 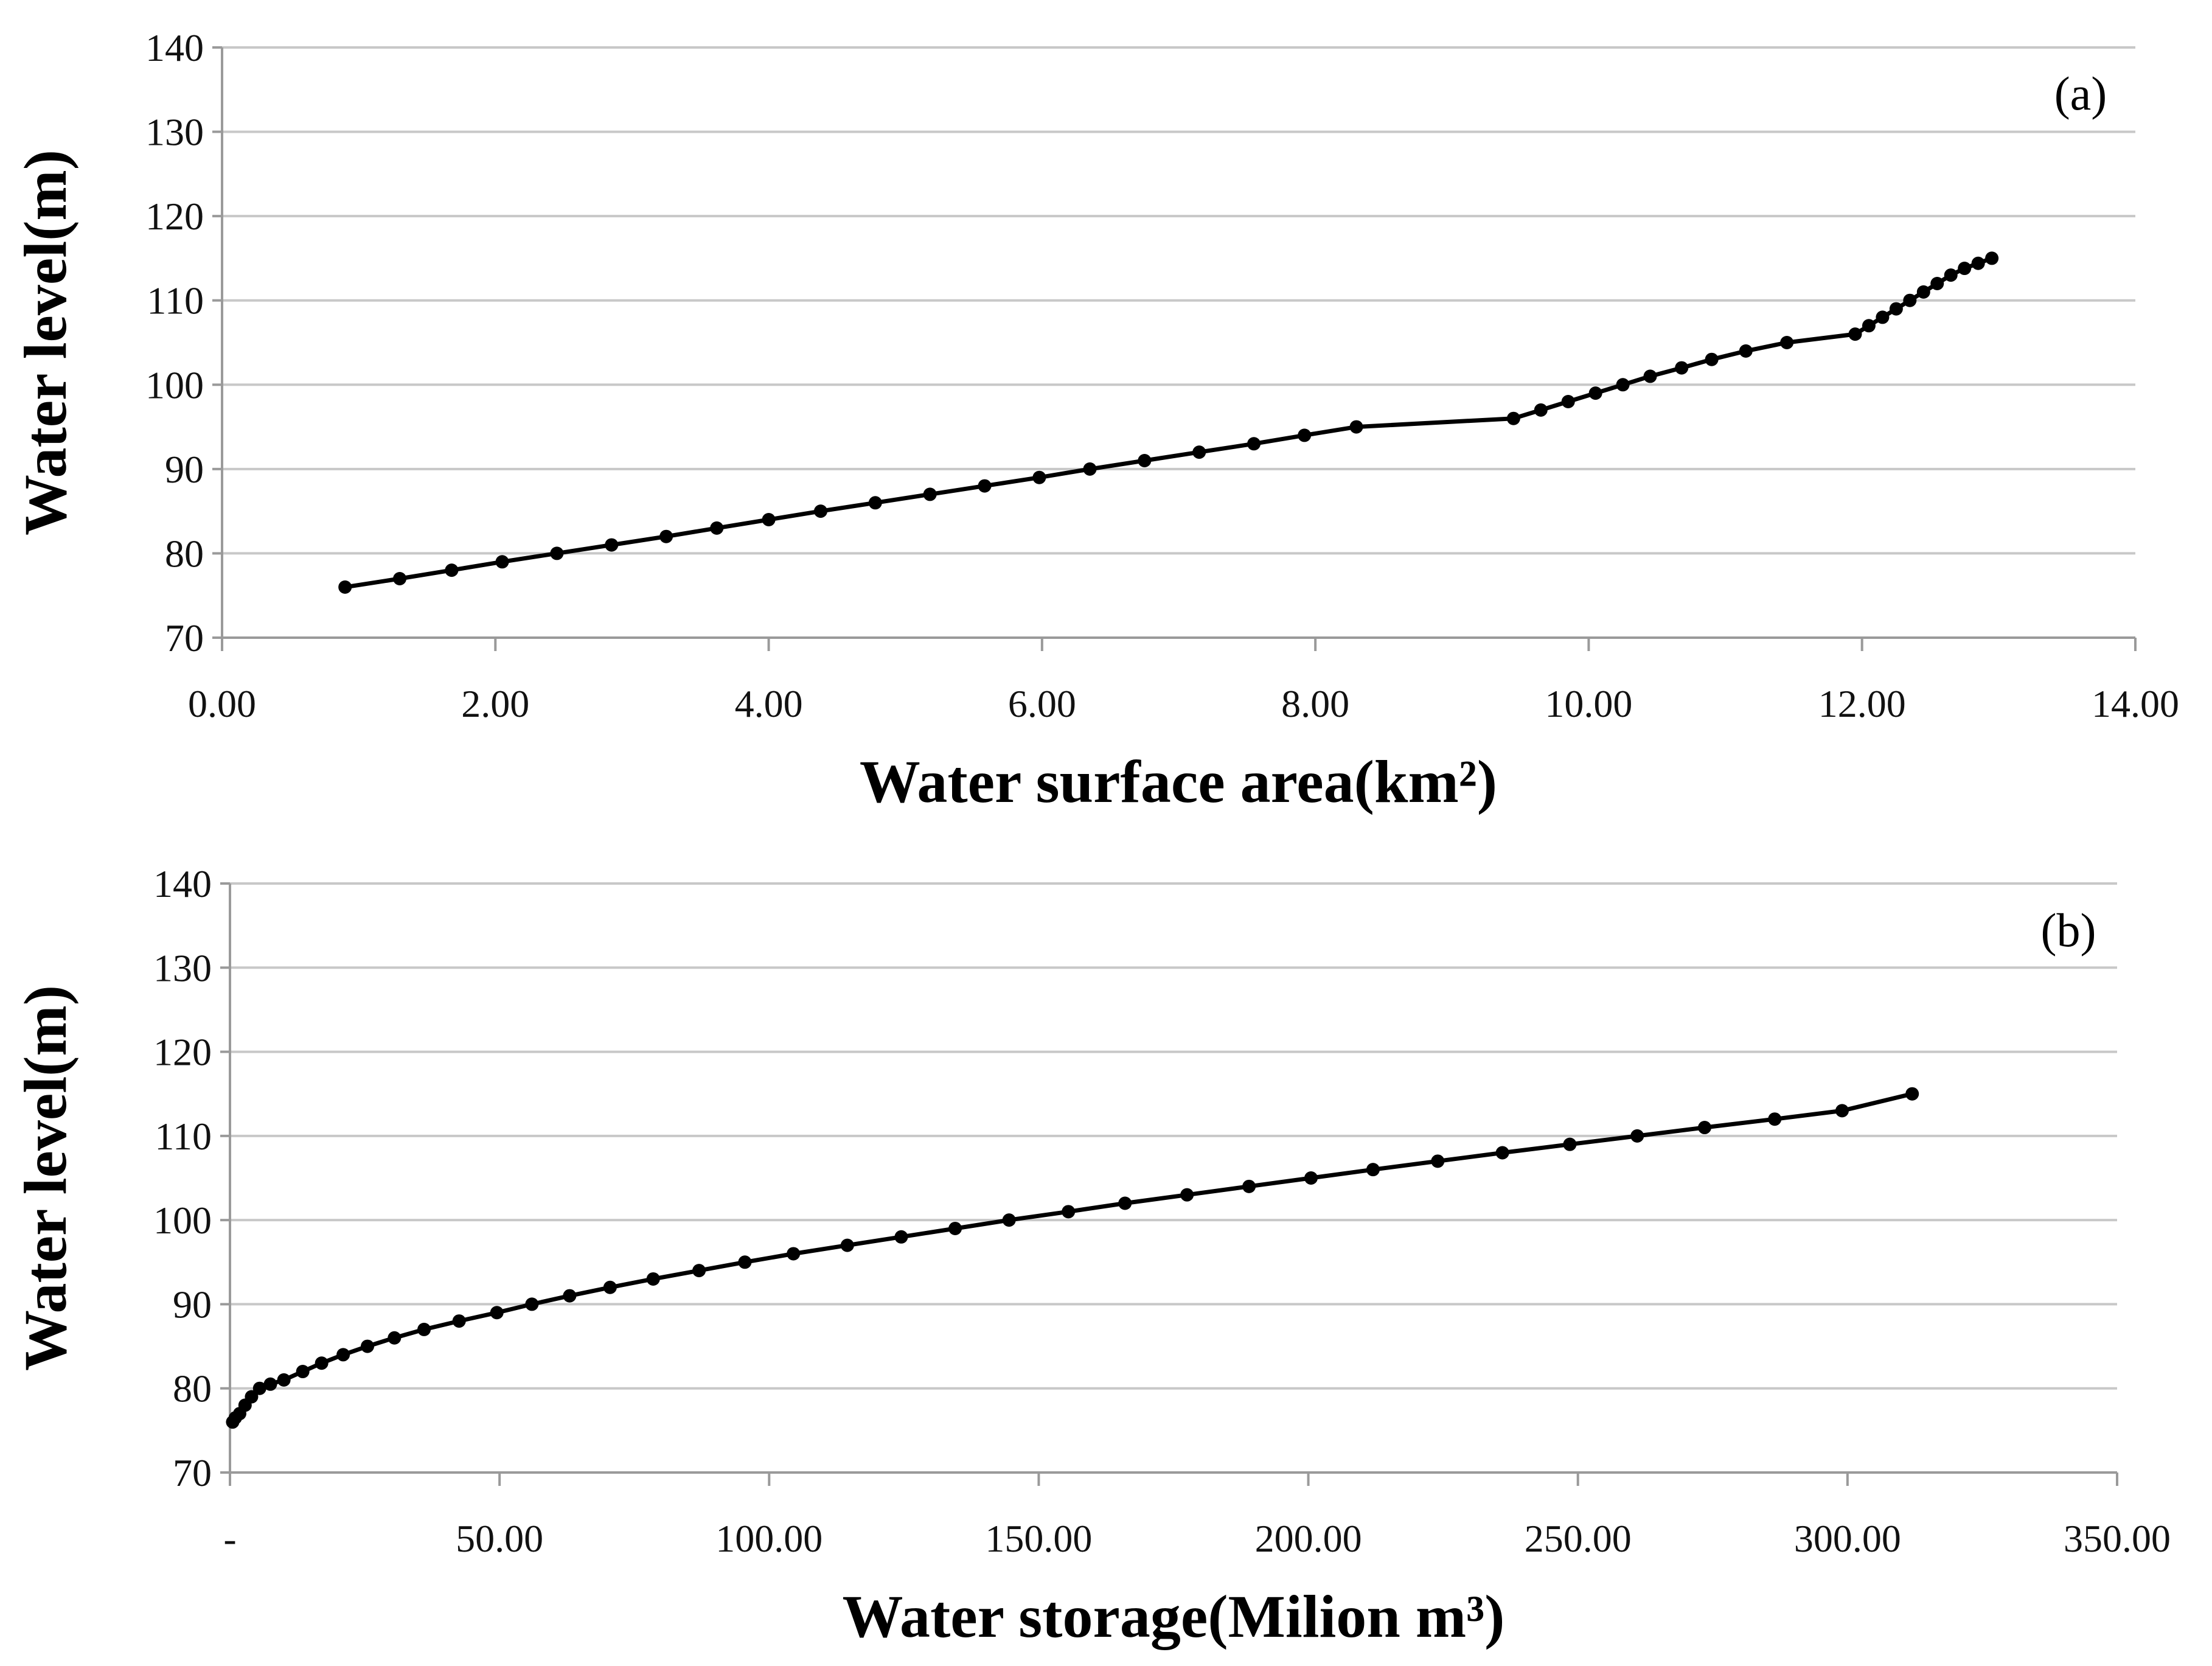 What do you see at coordinates (1862, 703) in the screenshot?
I see `panel-a-x-tick-label: 12.00` at bounding box center [1862, 703].